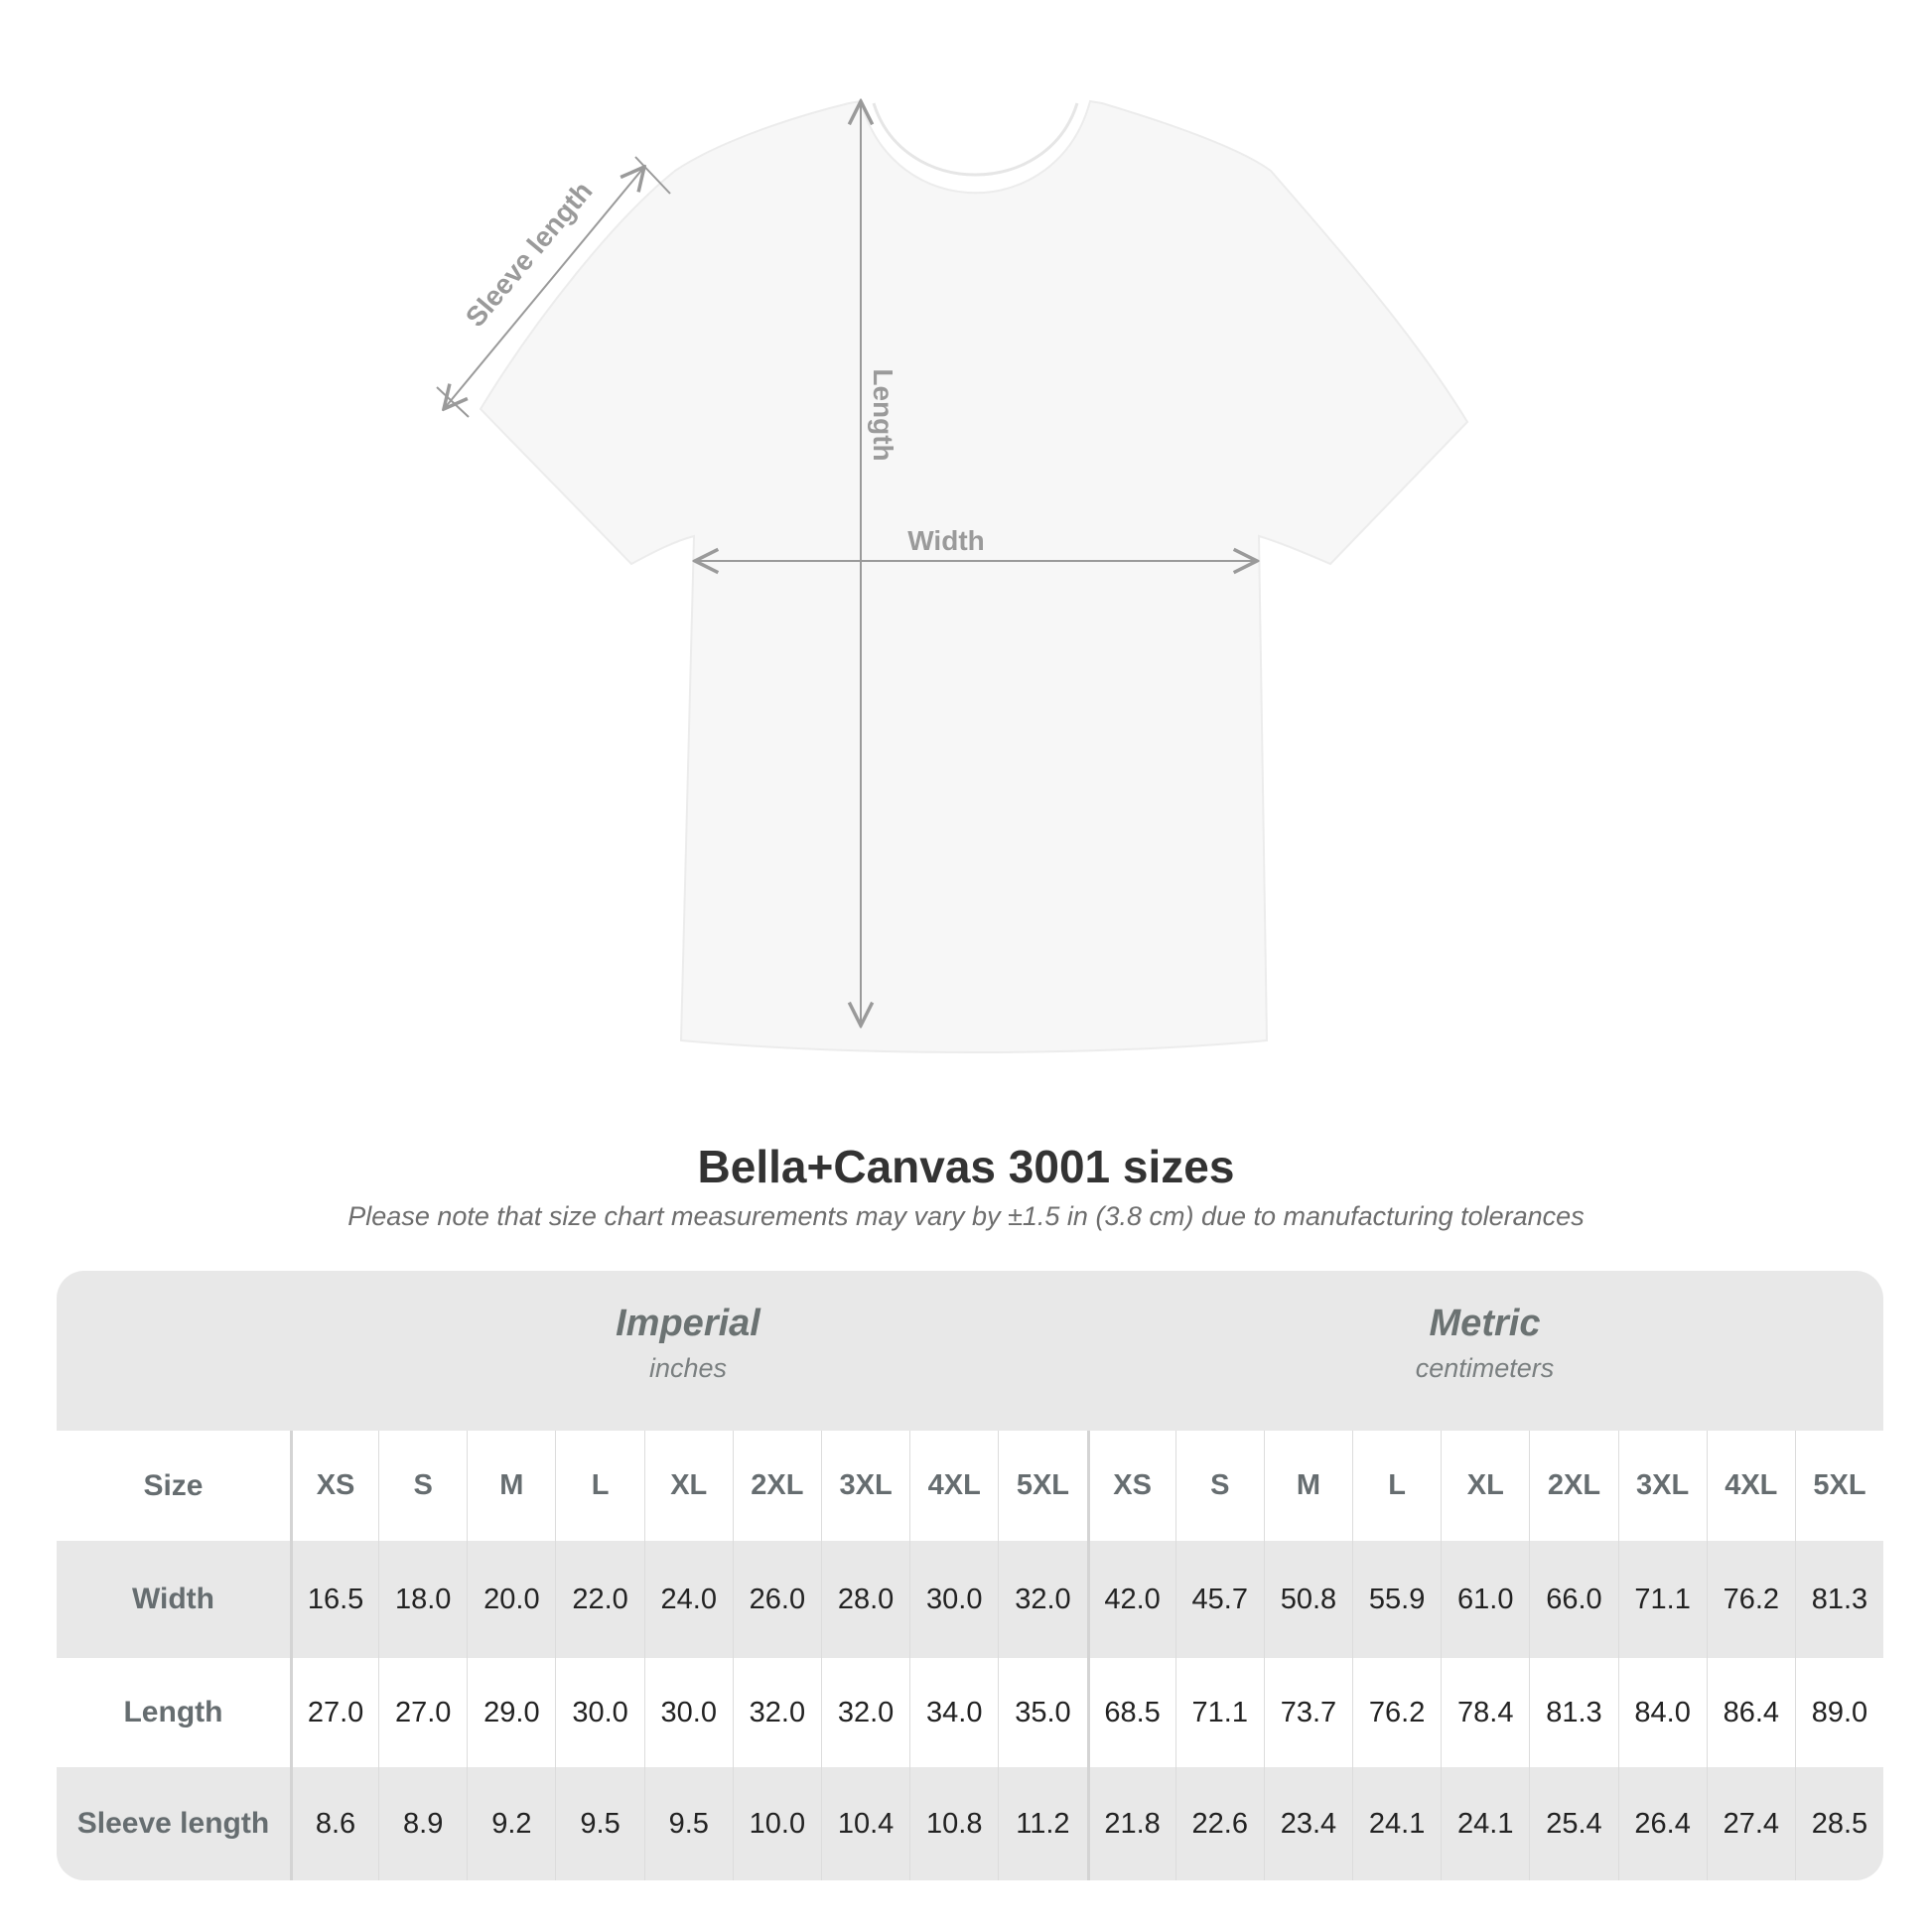  Describe the element at coordinates (334, 1486) in the screenshot. I see `imperial-size-header: XS` at that location.